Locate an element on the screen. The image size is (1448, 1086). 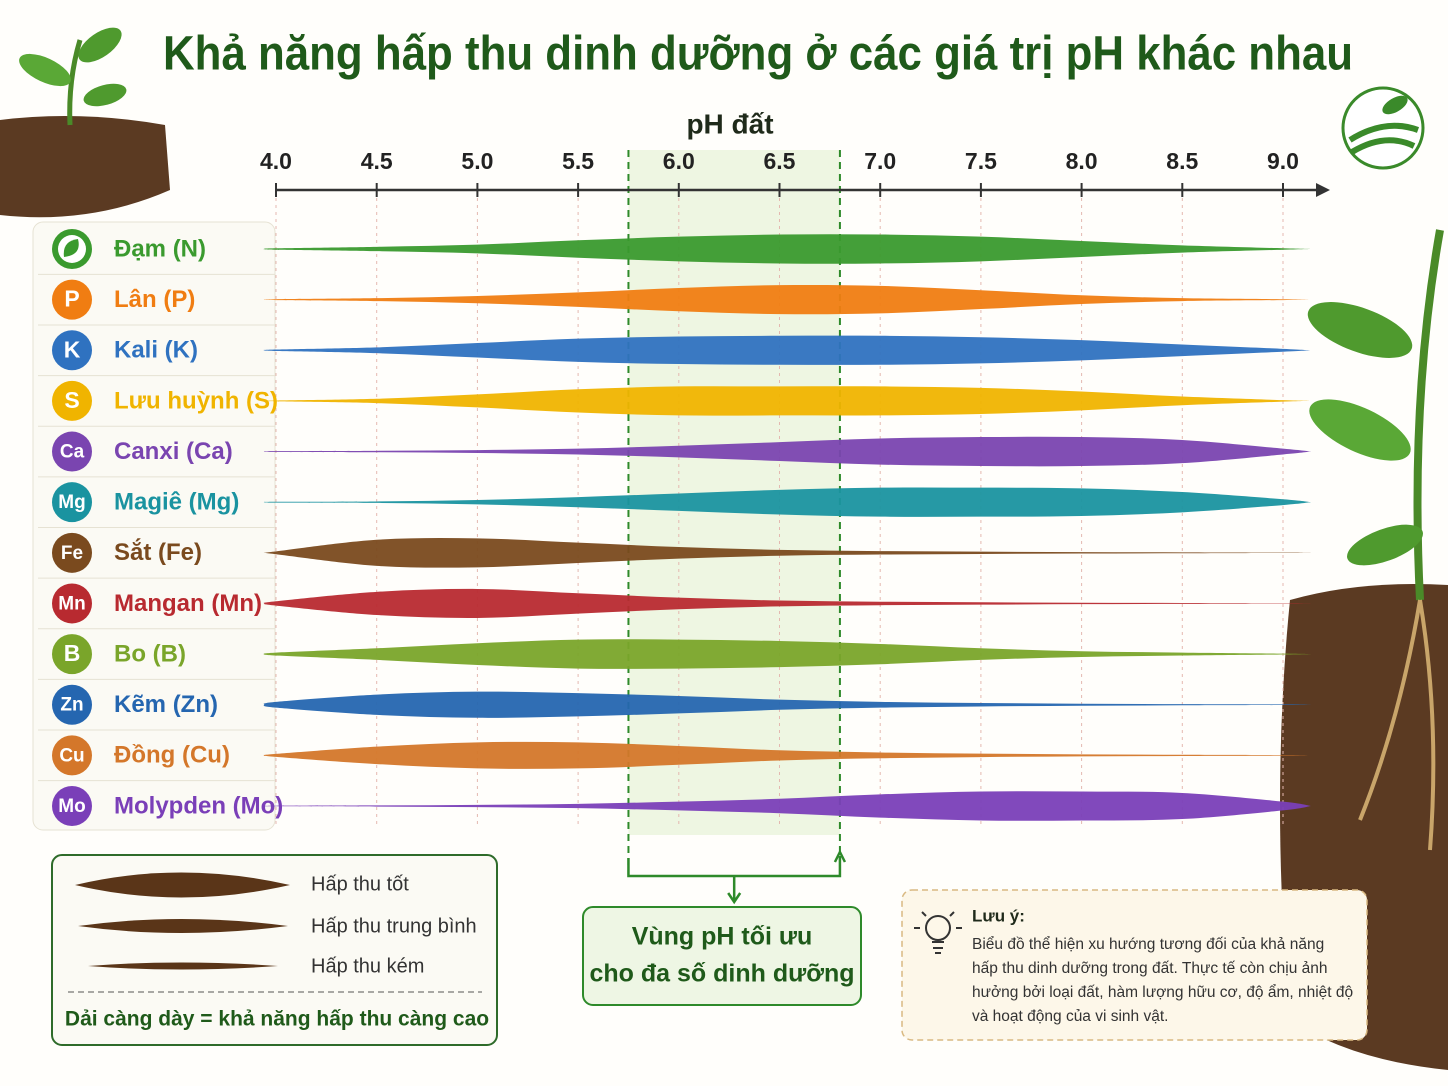
x-tick-label: 8.0 is located at coordinates (1082, 161).